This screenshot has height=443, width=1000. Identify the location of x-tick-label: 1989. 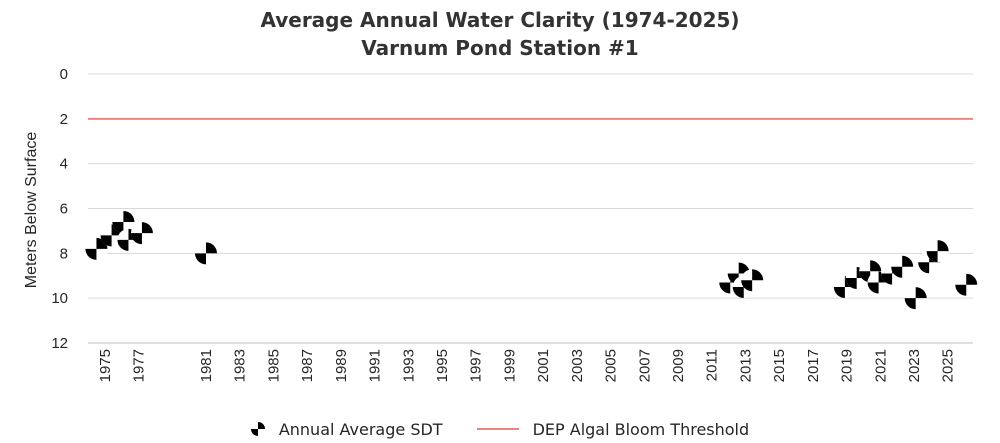
(341, 365).